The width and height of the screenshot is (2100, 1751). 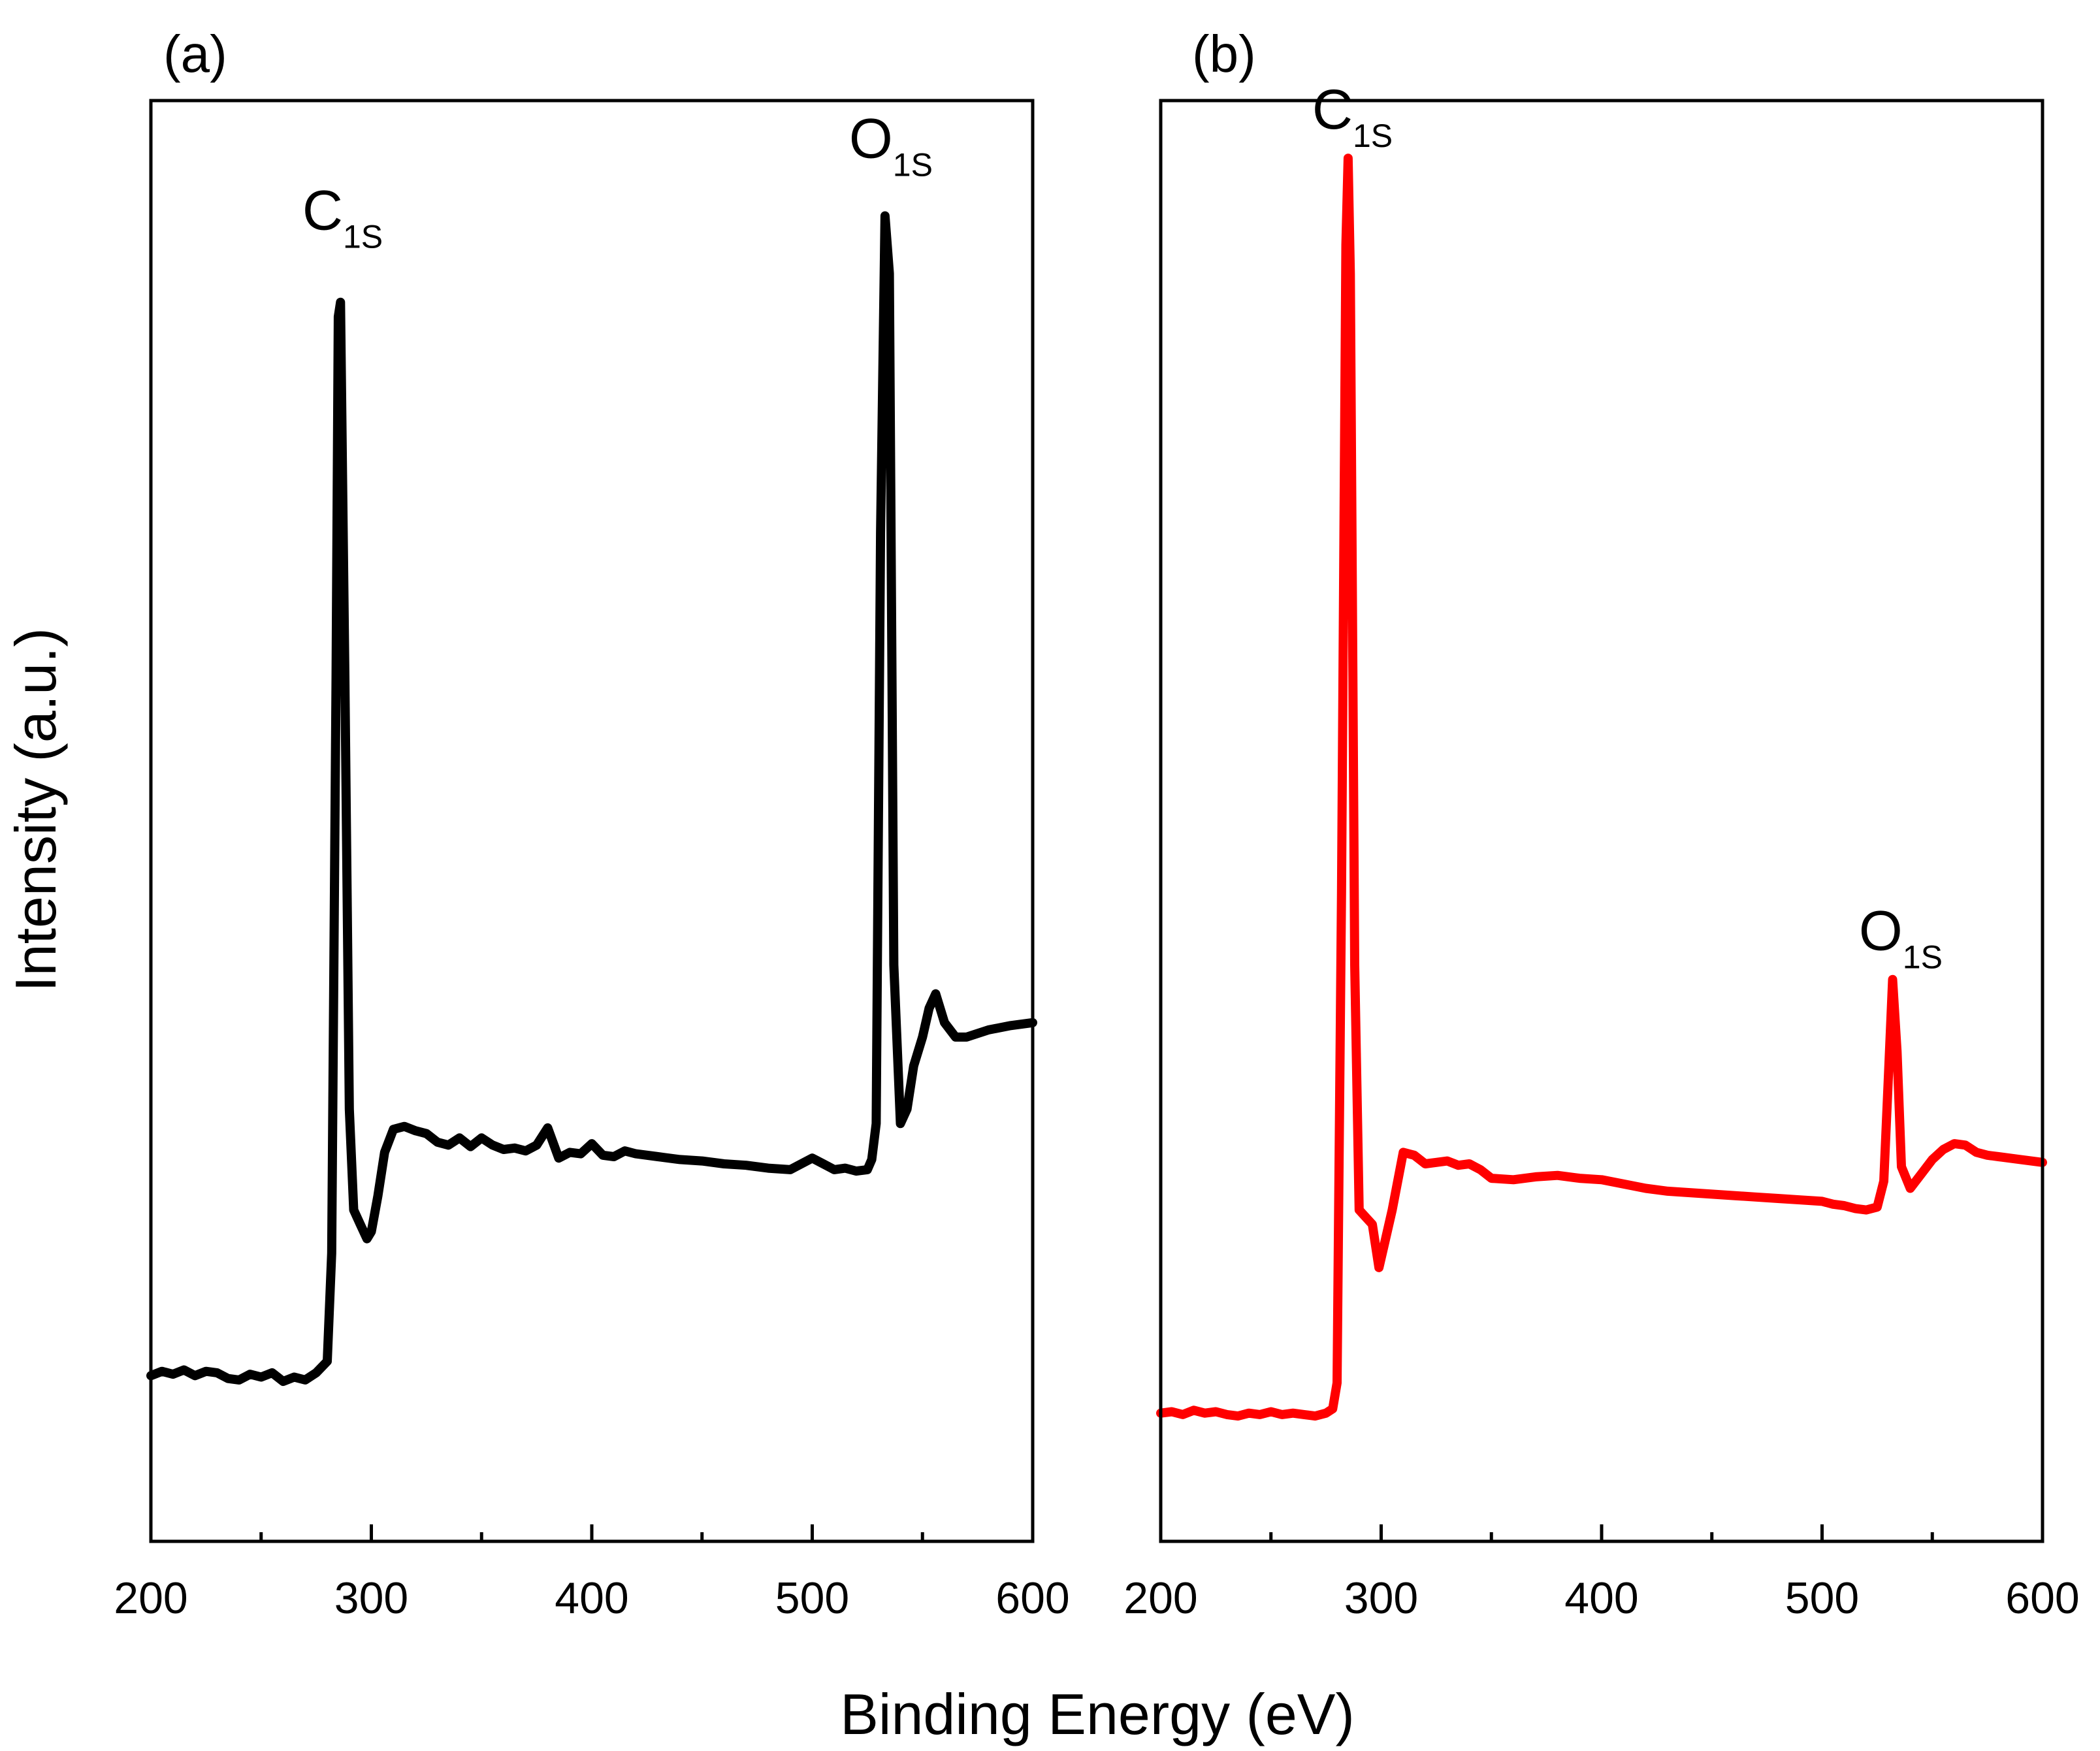 I want to click on panel-b-x-tick-label-200: 200, so click(x=1160, y=1598).